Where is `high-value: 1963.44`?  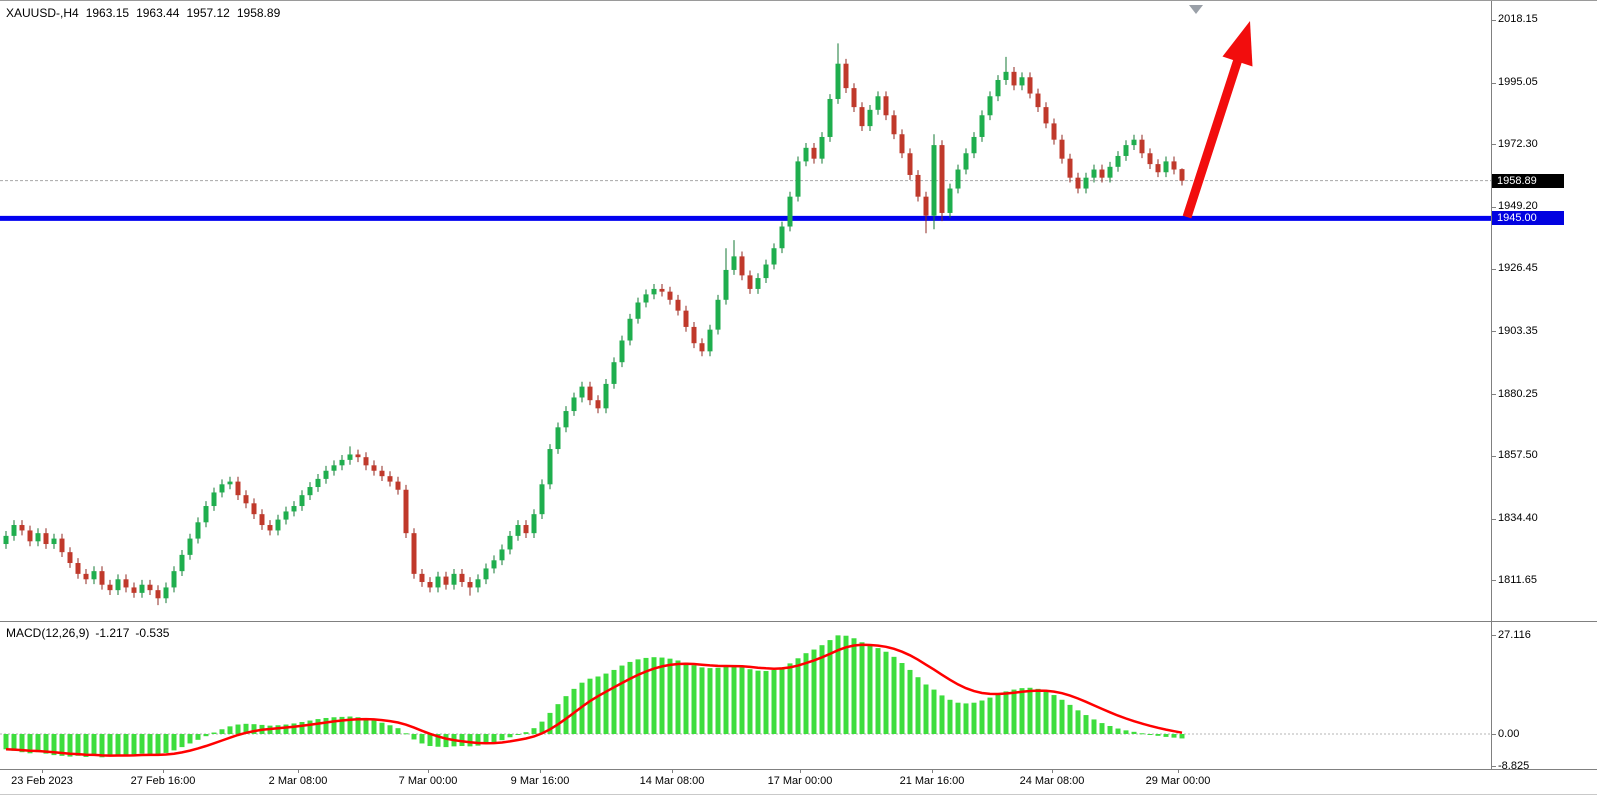 high-value: 1963.44 is located at coordinates (158, 13).